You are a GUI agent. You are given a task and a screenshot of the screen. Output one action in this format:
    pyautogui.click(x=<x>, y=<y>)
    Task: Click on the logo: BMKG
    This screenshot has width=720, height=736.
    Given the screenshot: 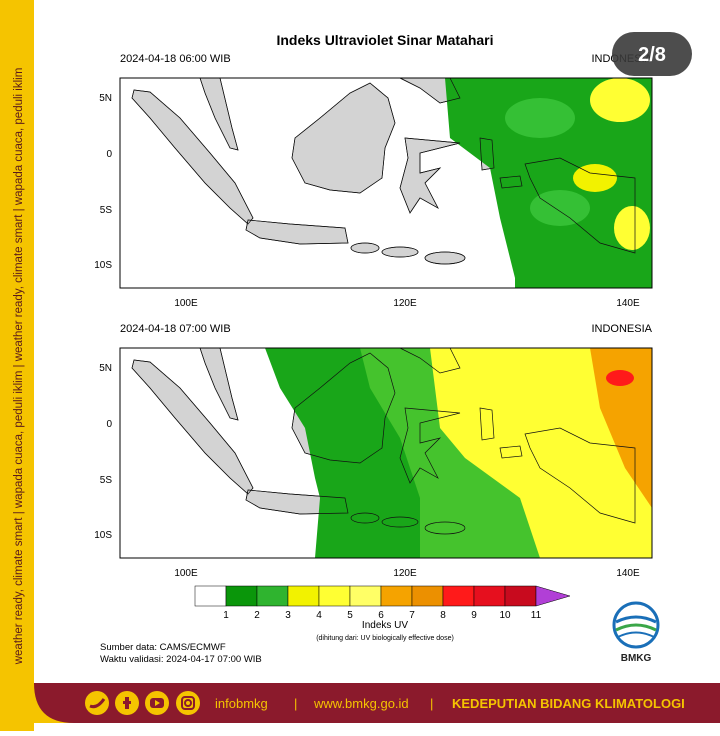 What is the action you would take?
    pyautogui.click(x=636, y=632)
    